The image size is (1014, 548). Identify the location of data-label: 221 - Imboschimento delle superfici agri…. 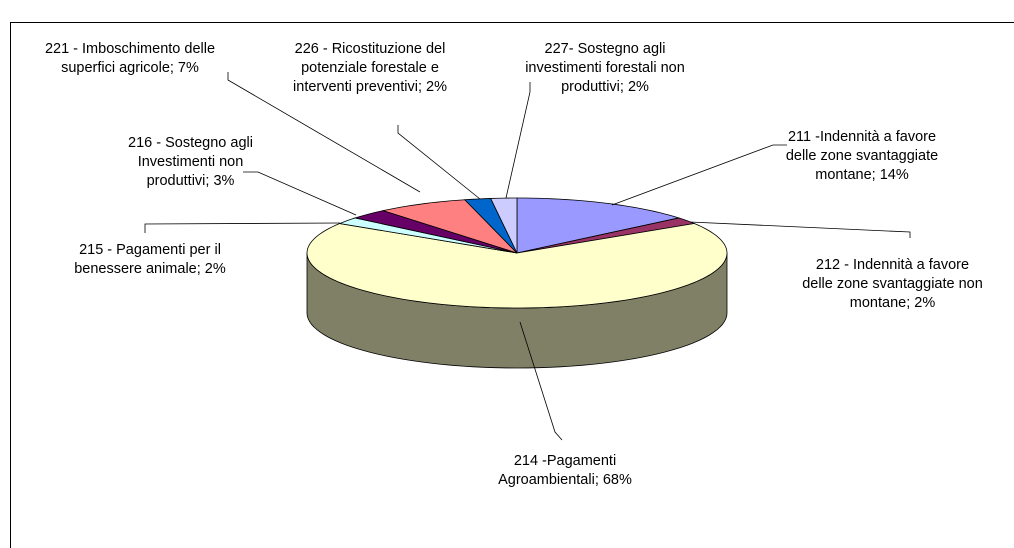
(130, 58).